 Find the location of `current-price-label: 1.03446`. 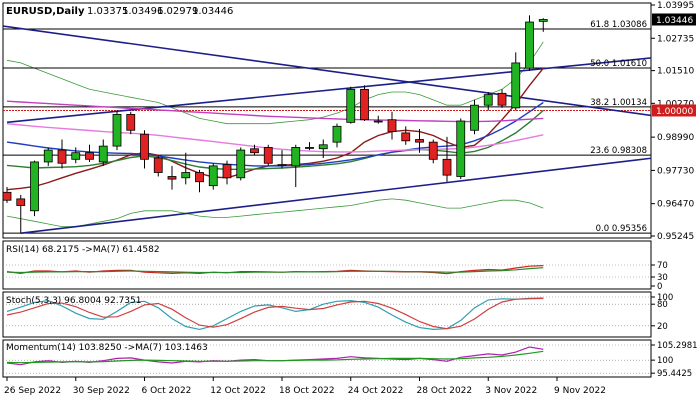

current-price-label: 1.03446 is located at coordinates (674, 21).